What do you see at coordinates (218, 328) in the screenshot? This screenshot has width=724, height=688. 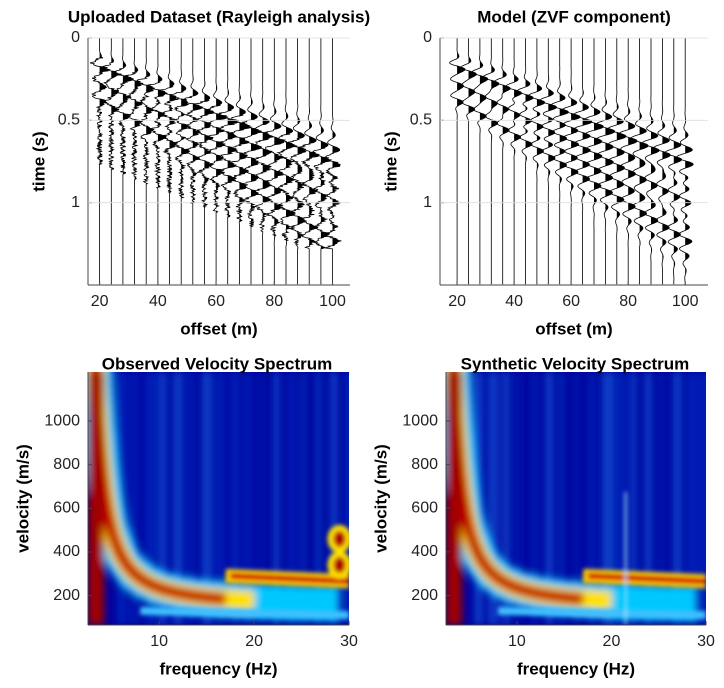 I see `x-axis-label: offset (m)` at bounding box center [218, 328].